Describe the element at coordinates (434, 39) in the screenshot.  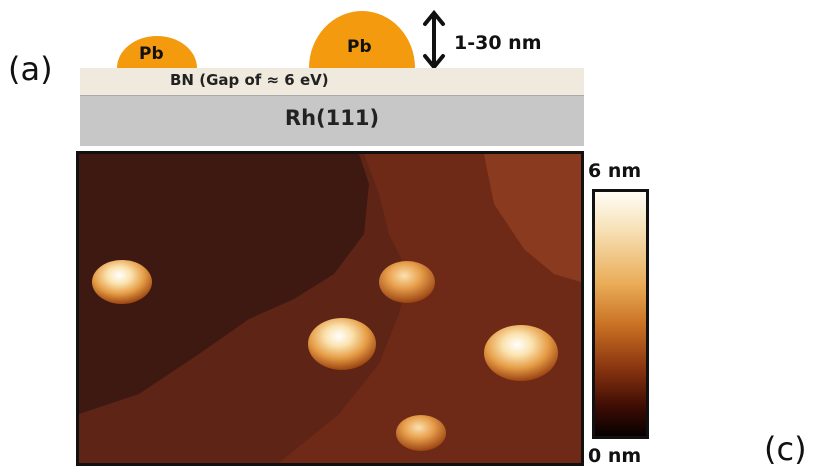
I see `thickness-arrow-icon` at that location.